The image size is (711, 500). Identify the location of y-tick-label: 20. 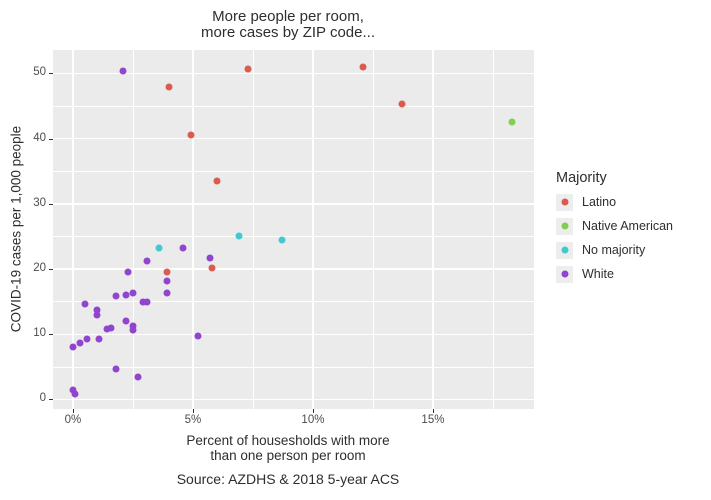
(39, 268).